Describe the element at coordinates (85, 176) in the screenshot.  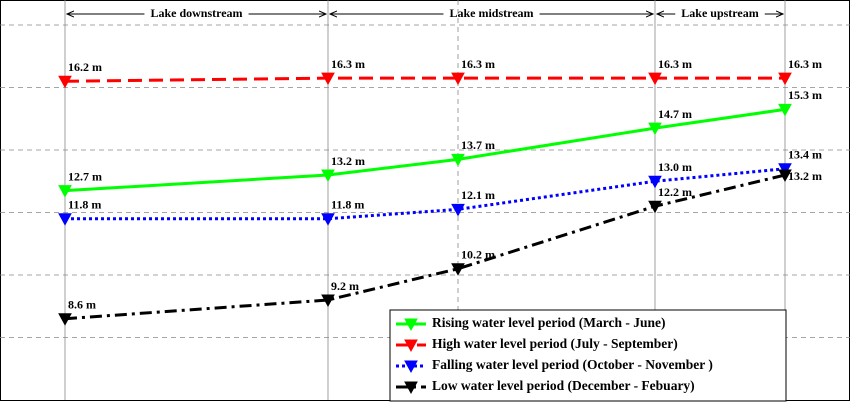
I see `value-label: 12.7 m` at that location.